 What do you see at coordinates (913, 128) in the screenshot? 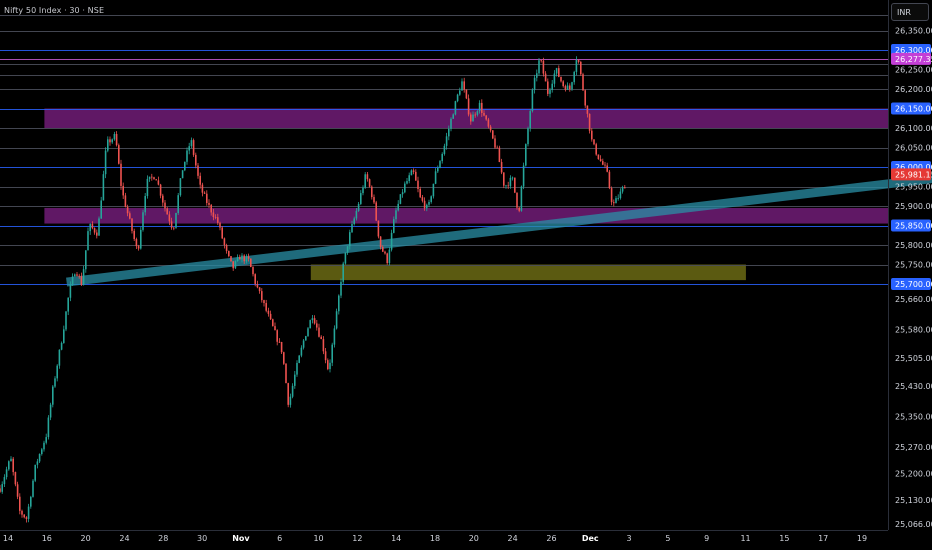
I see `price-tick-label: 26,100.00` at bounding box center [913, 128].